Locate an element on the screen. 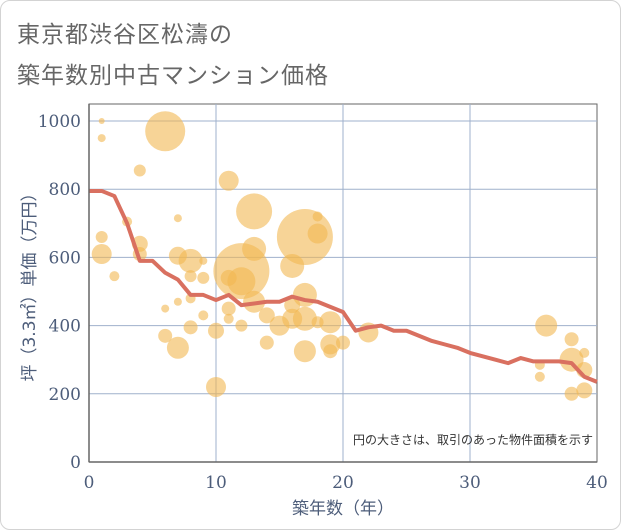 The width and height of the screenshot is (621, 530). bubble-size-note: 円の大きさは、取引のあった物件面積を示す is located at coordinates (473, 439).